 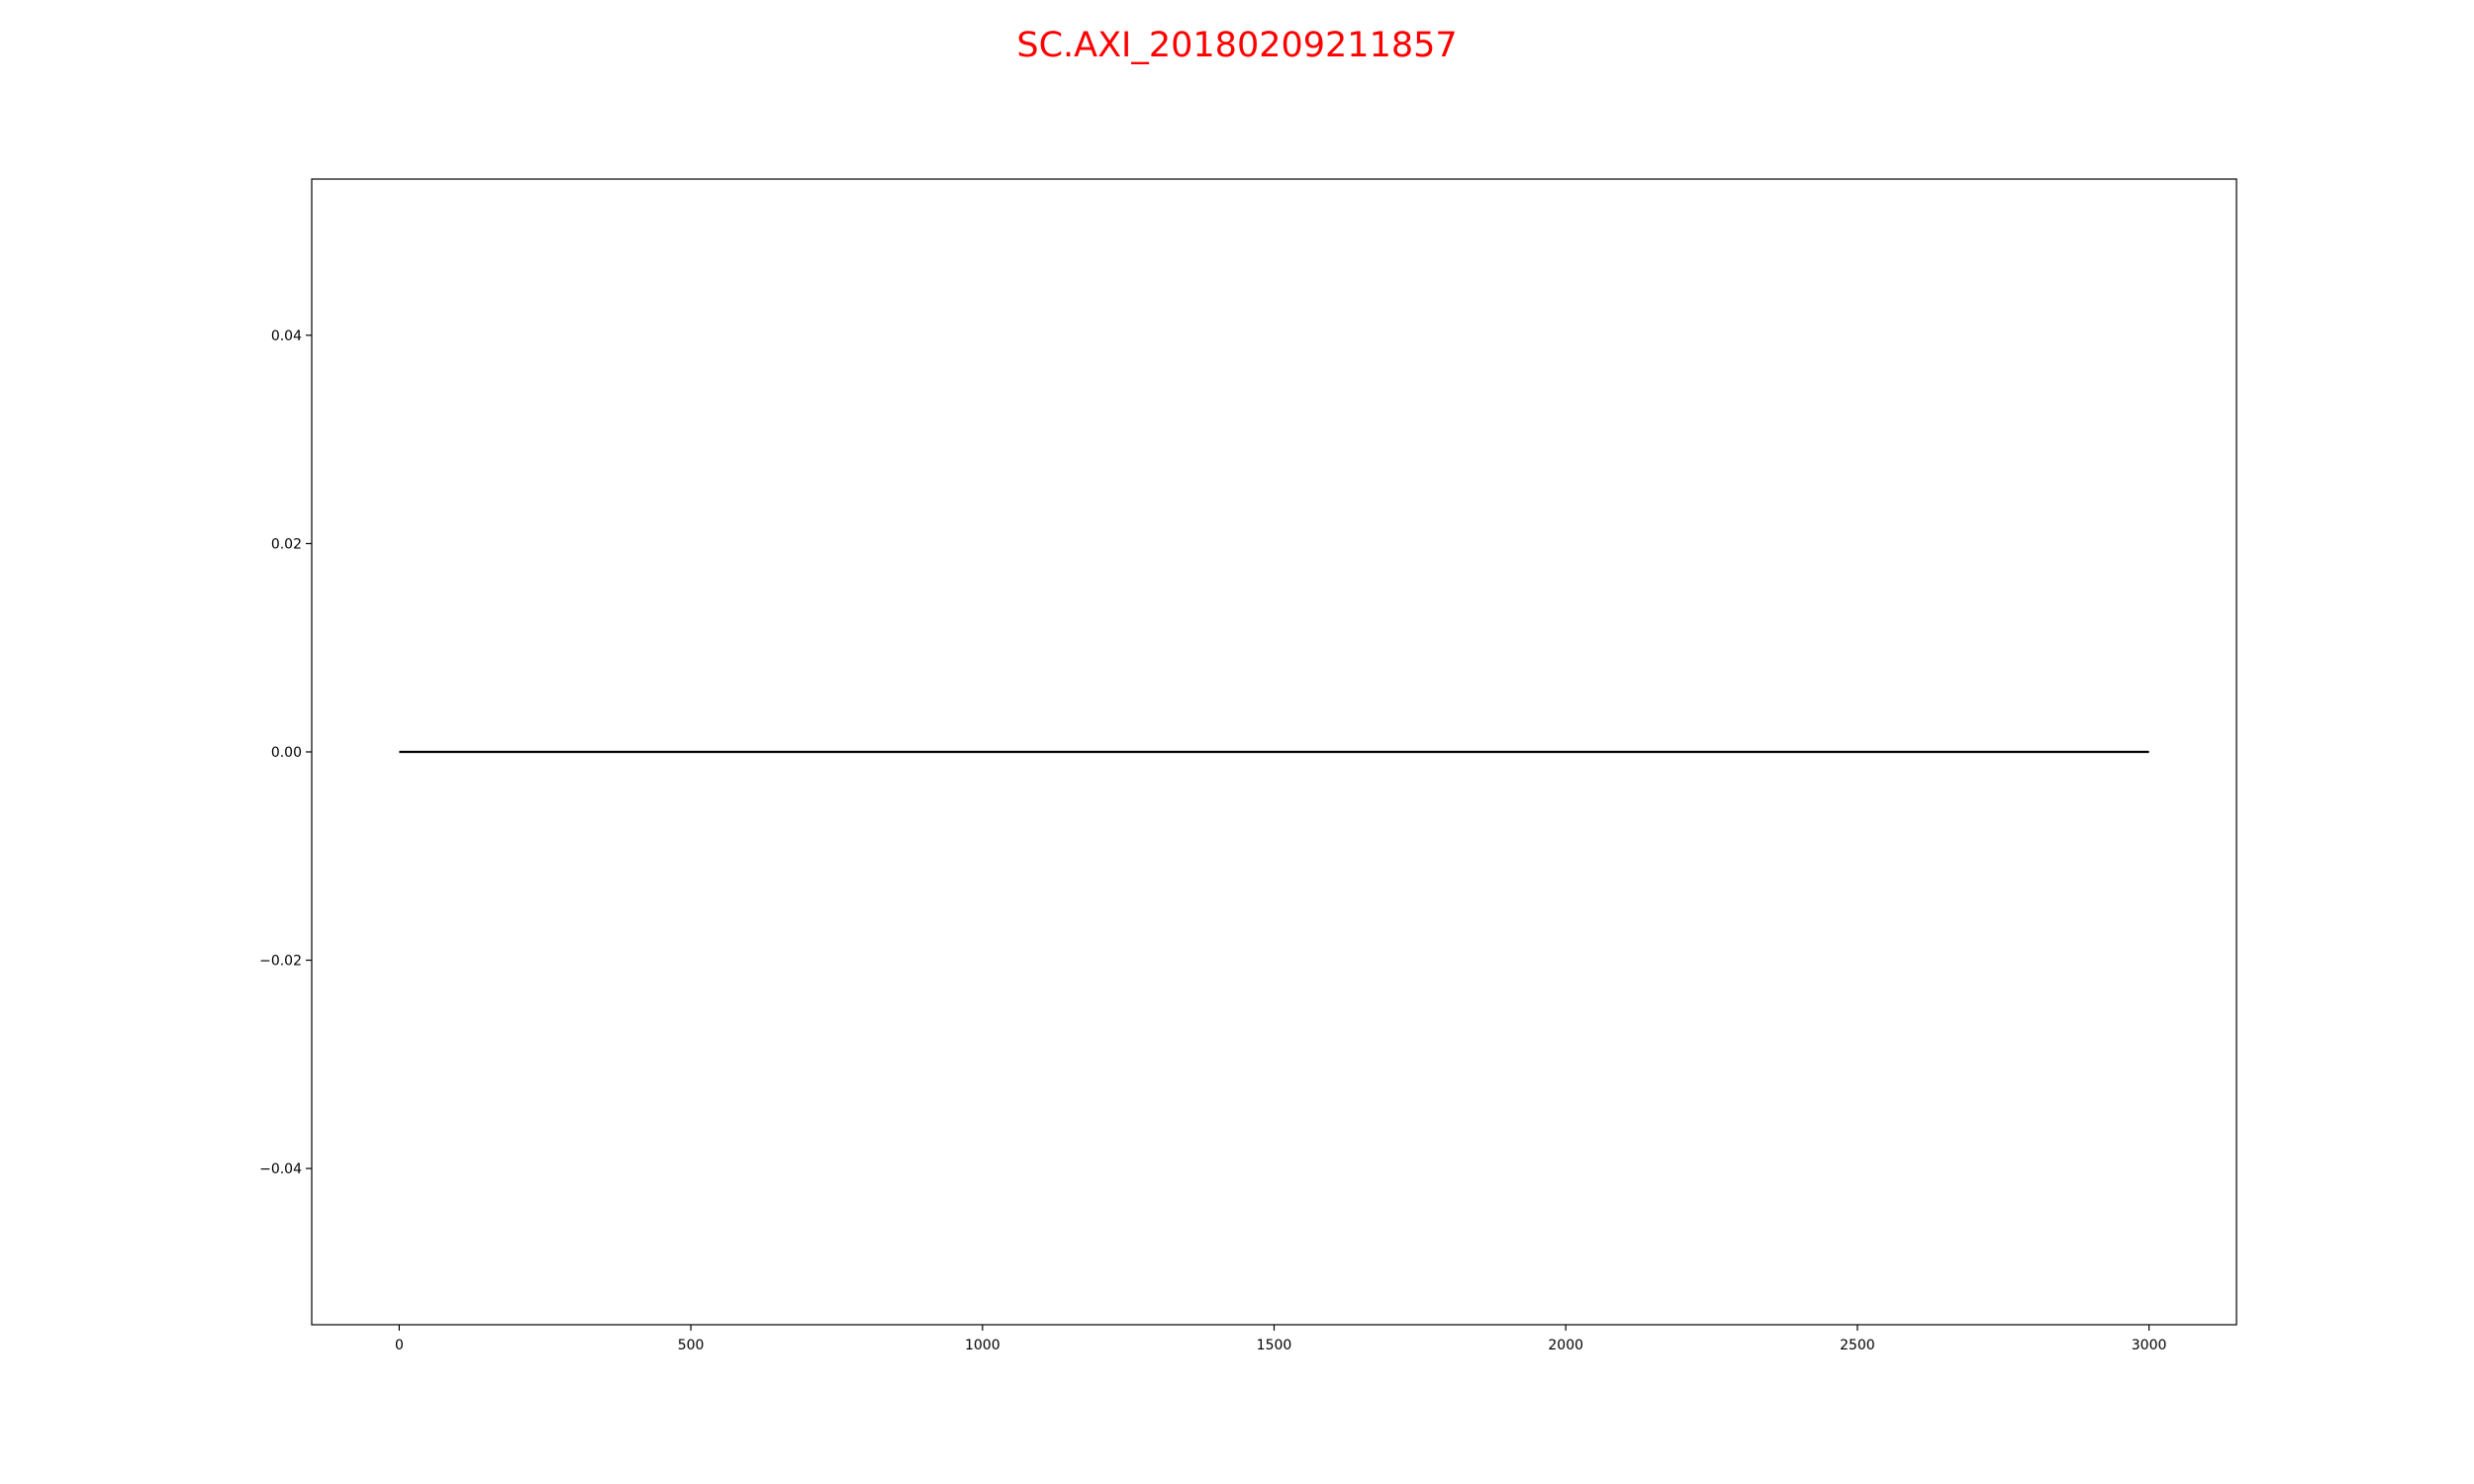 I want to click on x-axis: 0 500 1000 1500 2000 2500 3000, so click(x=1280, y=1339).